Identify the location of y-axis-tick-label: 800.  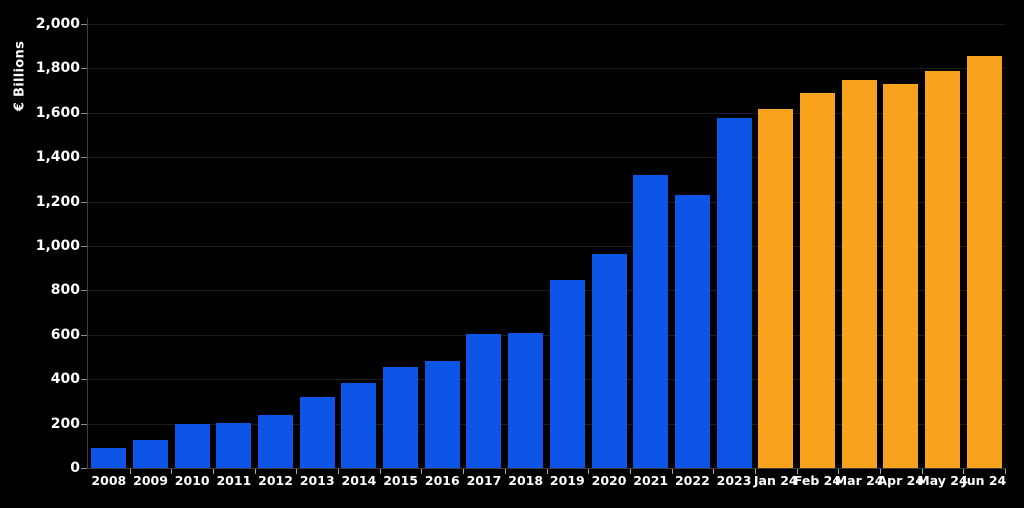
(65, 290).